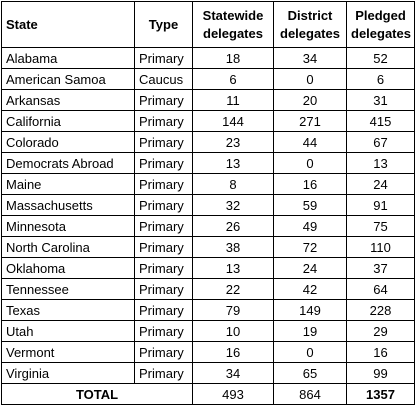 The width and height of the screenshot is (416, 407). I want to click on cell-pledged: 52, so click(380, 58).